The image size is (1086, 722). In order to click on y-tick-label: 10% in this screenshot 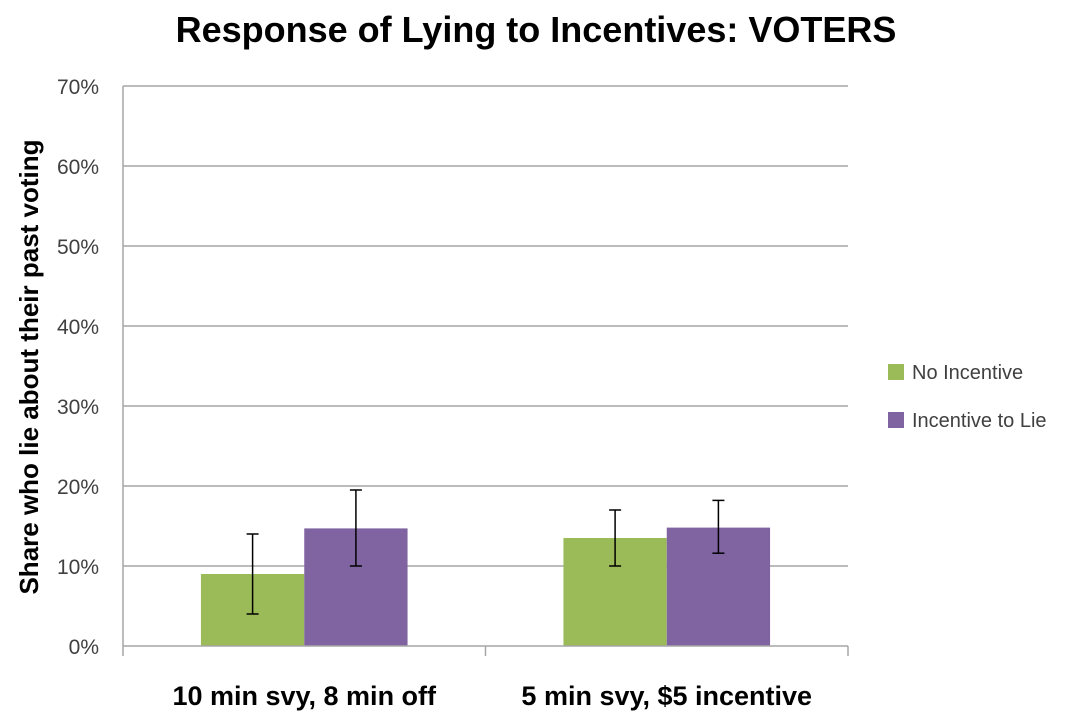, I will do `click(78, 567)`.